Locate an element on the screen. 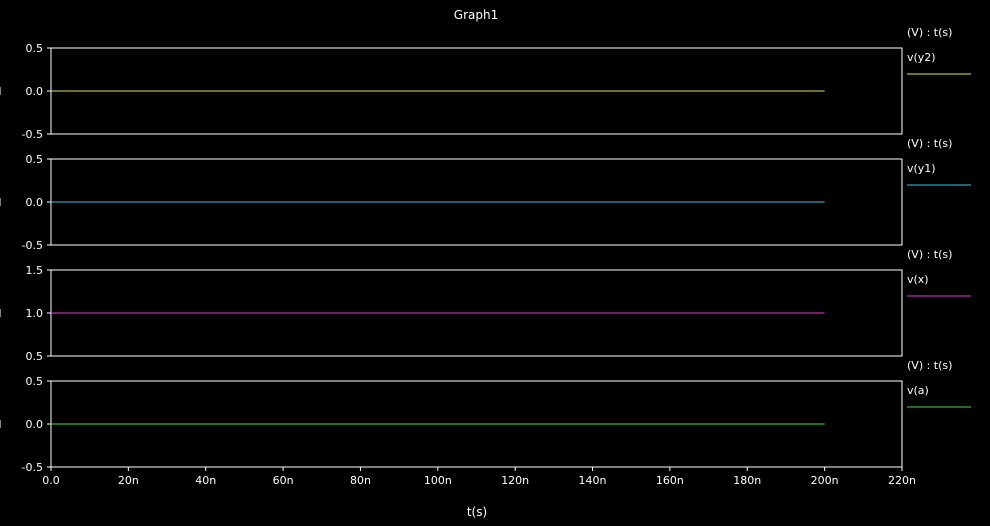  x-tick-label: 140n is located at coordinates (593, 480).